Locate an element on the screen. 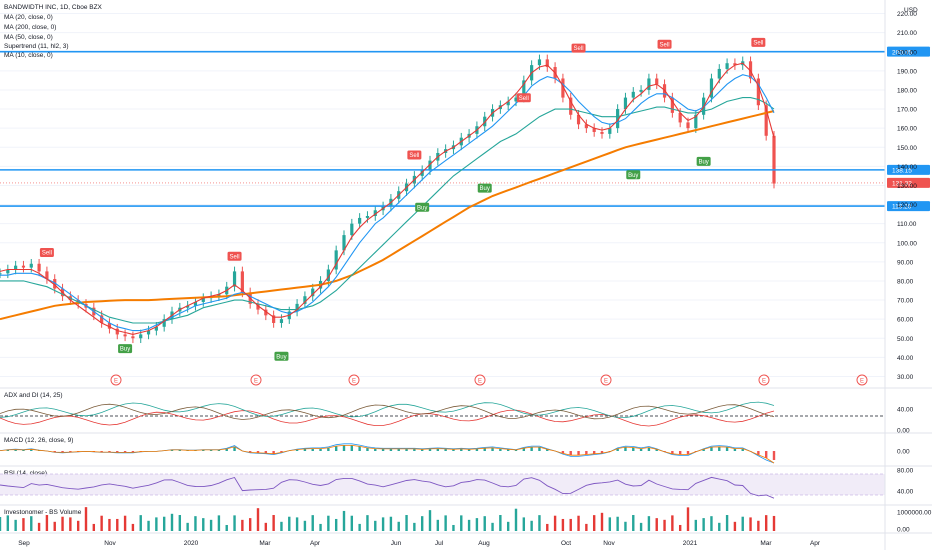 The width and height of the screenshot is (932, 550). y-tick-label: 200.00 is located at coordinates (907, 52).